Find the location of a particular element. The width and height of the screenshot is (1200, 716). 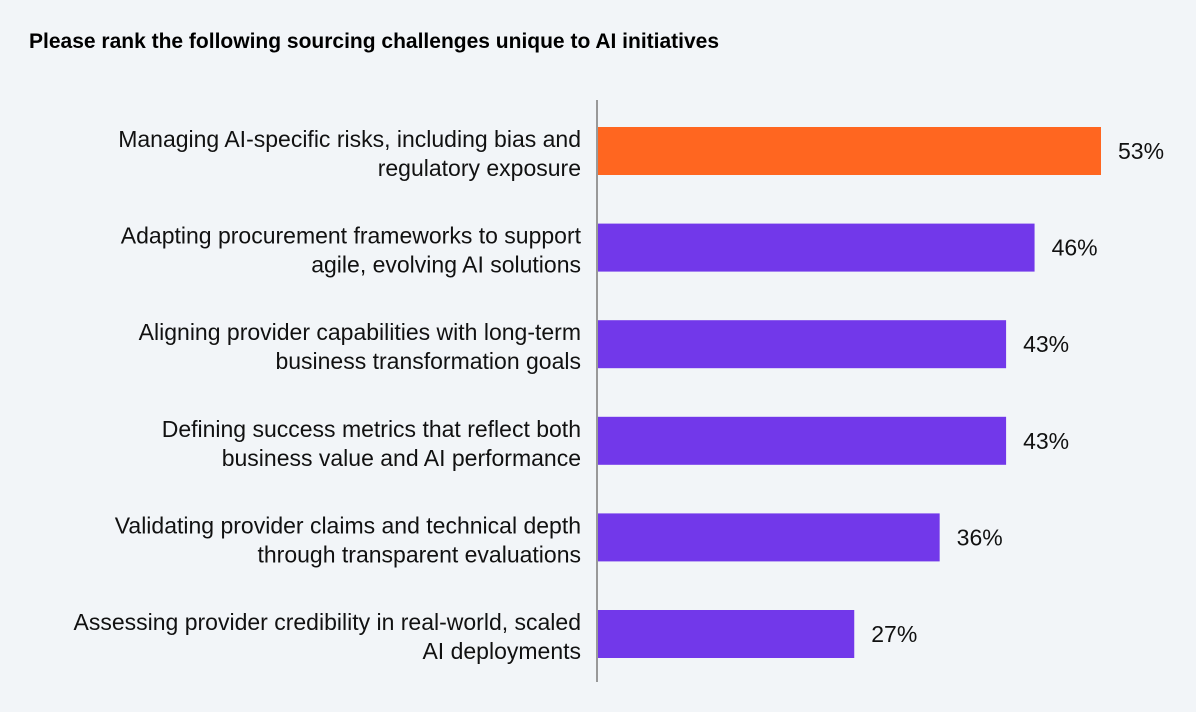

value-label: 36% is located at coordinates (980, 537).